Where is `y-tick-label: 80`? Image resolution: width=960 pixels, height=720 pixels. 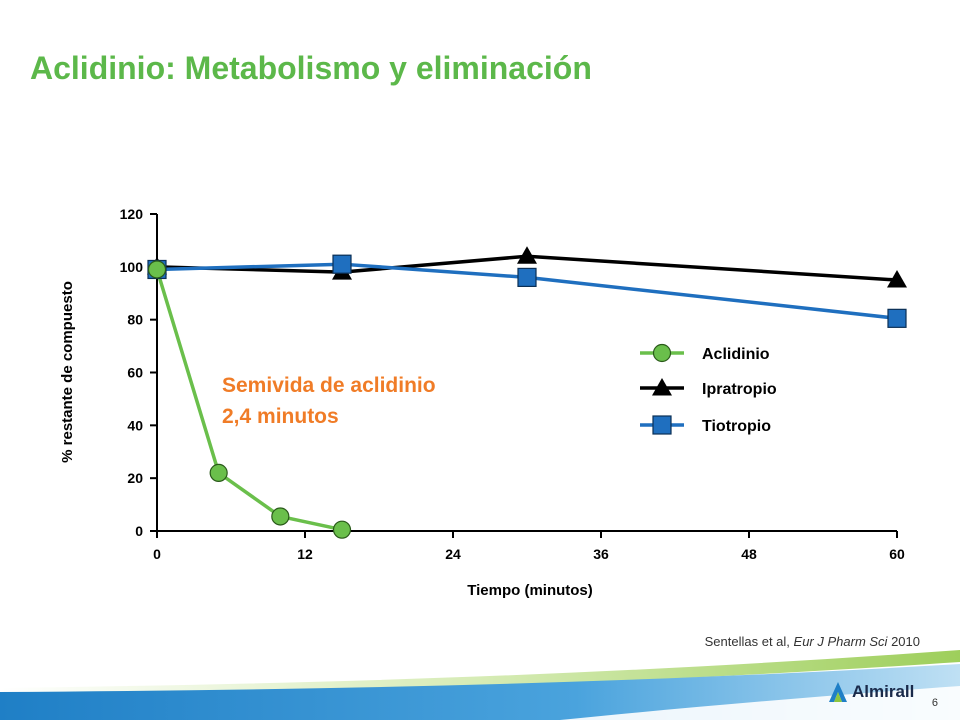
y-tick-label: 80 is located at coordinates (135, 320).